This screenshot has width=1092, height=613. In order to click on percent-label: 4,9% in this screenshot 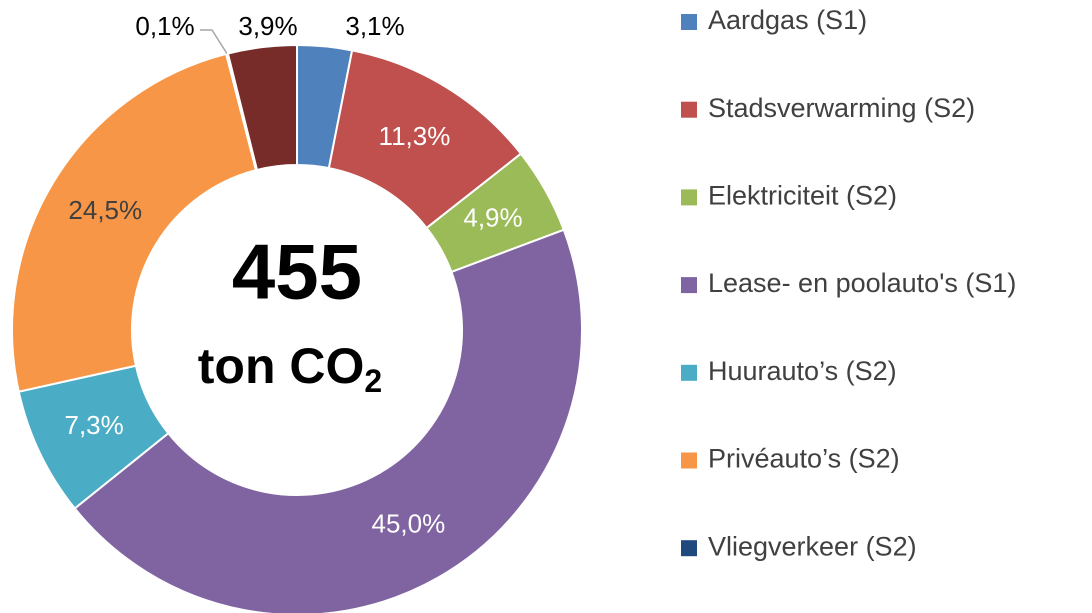, I will do `click(492, 217)`.